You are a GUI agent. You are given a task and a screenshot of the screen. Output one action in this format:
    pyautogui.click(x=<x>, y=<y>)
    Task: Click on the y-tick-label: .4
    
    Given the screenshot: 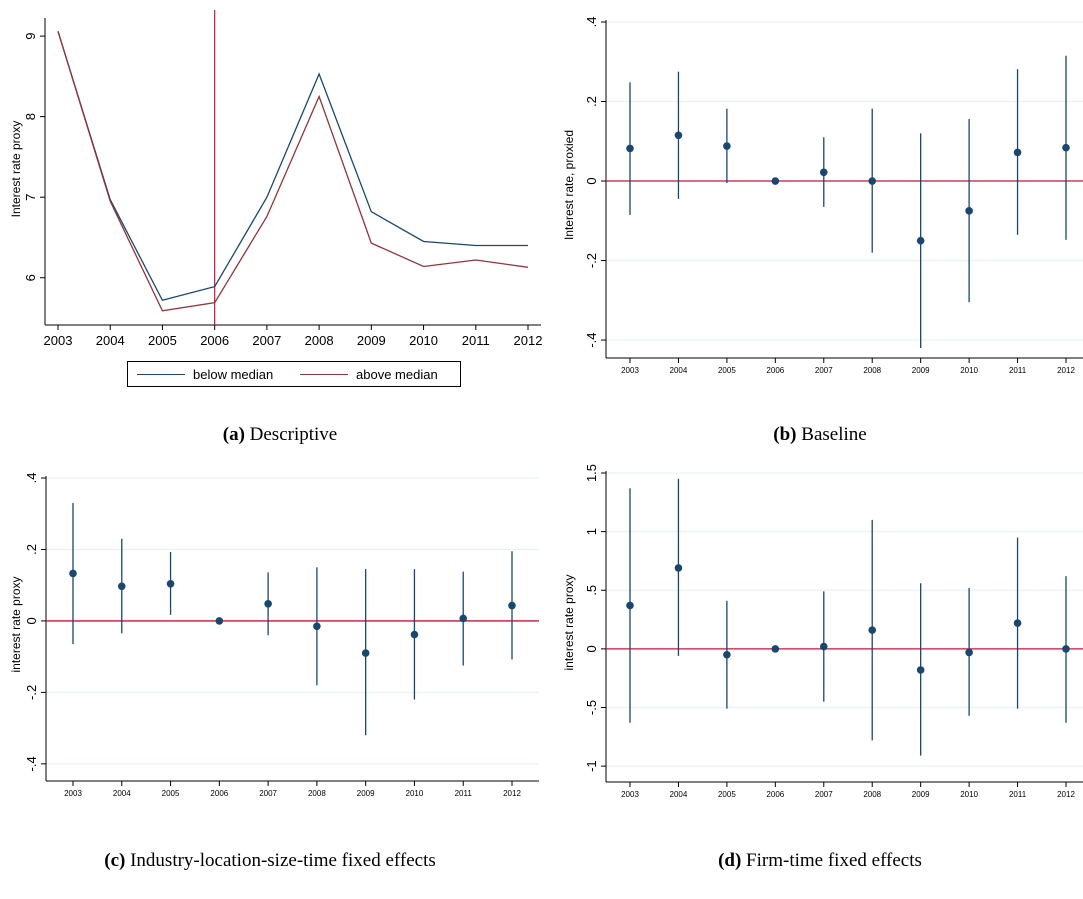 What is the action you would take?
    pyautogui.click(x=31, y=478)
    